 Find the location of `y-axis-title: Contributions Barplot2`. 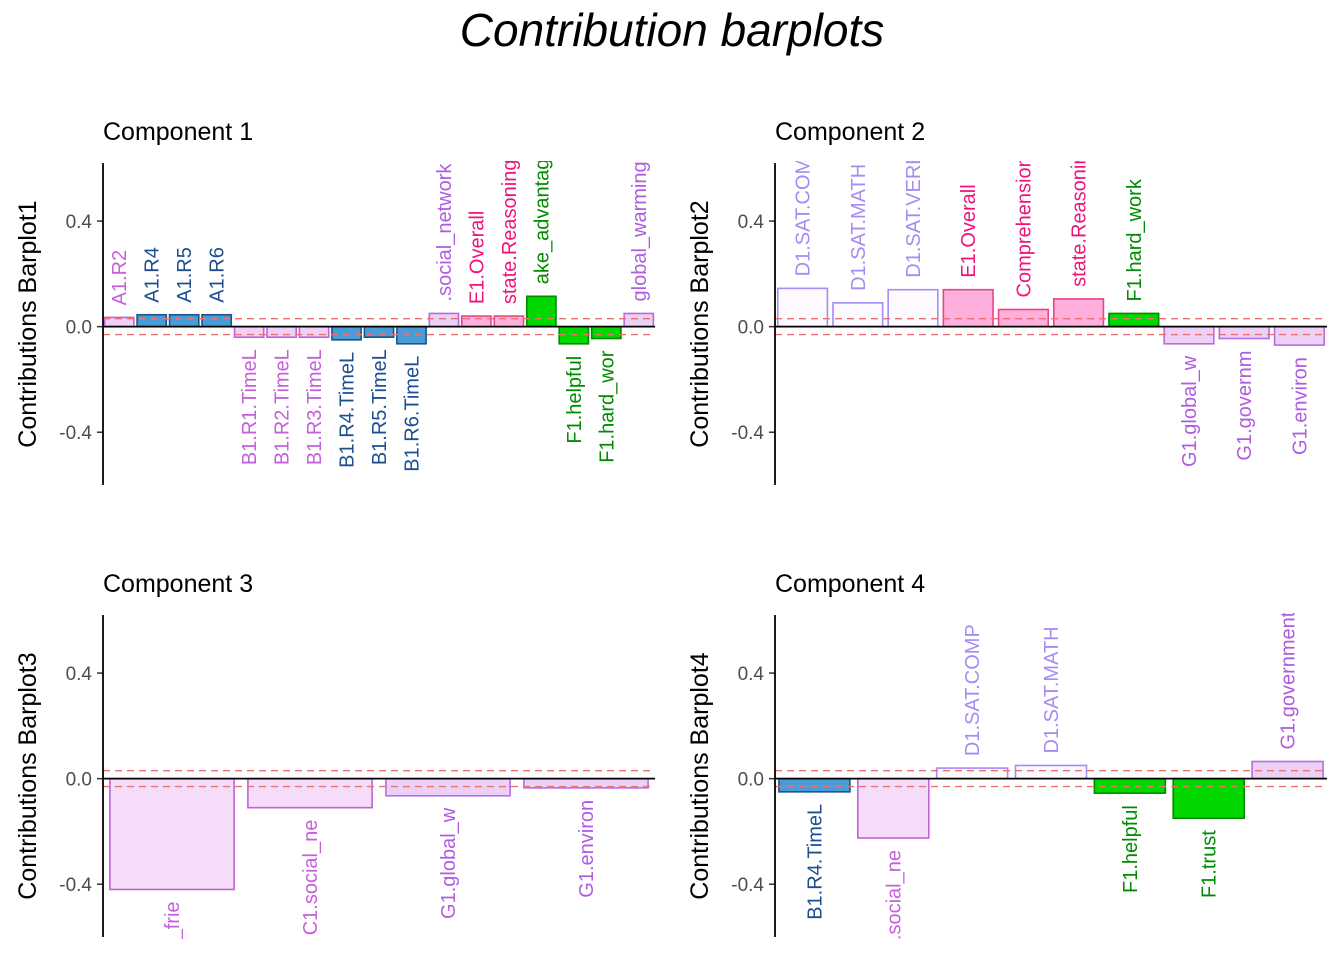

y-axis-title: Contributions Barplot2 is located at coordinates (700, 323).